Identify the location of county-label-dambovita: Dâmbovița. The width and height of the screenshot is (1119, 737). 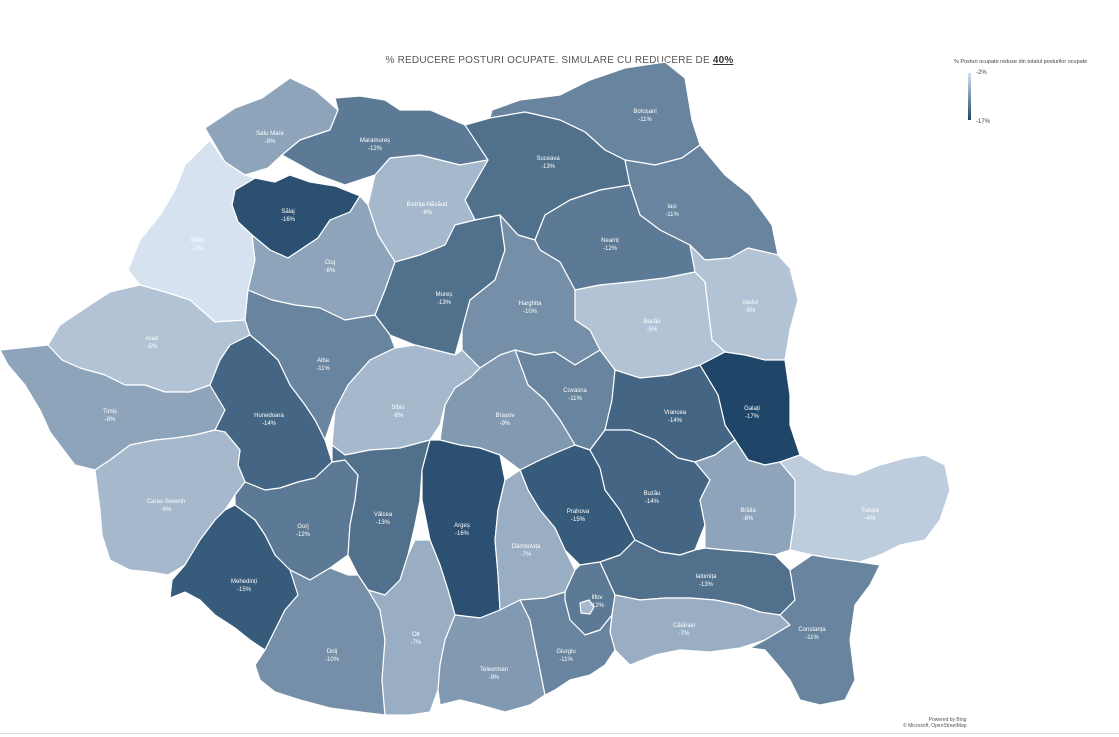
(526, 547).